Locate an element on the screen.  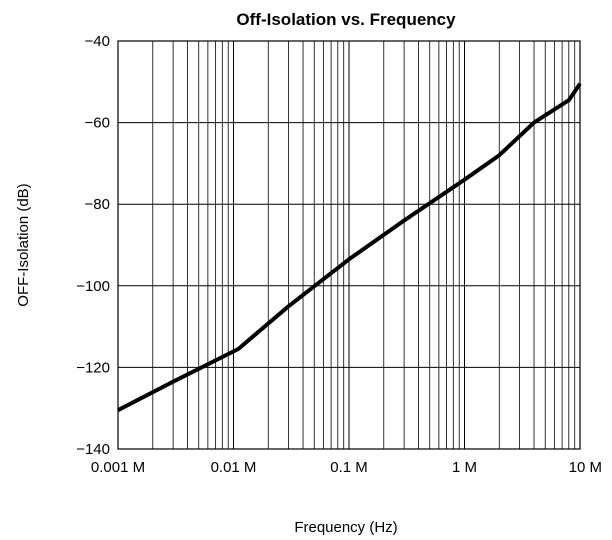
y-tick-label: −120 is located at coordinates (93, 367).